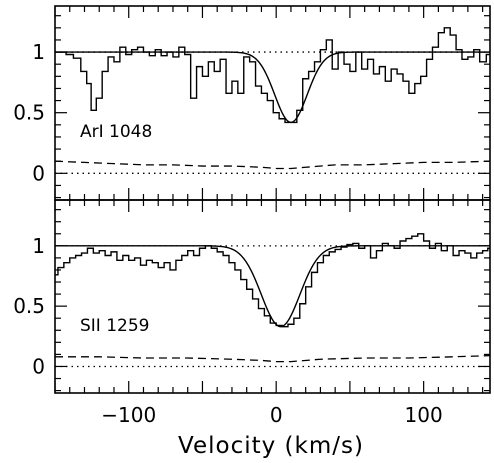  I want to click on ion-label: SII 1259, so click(115, 326).